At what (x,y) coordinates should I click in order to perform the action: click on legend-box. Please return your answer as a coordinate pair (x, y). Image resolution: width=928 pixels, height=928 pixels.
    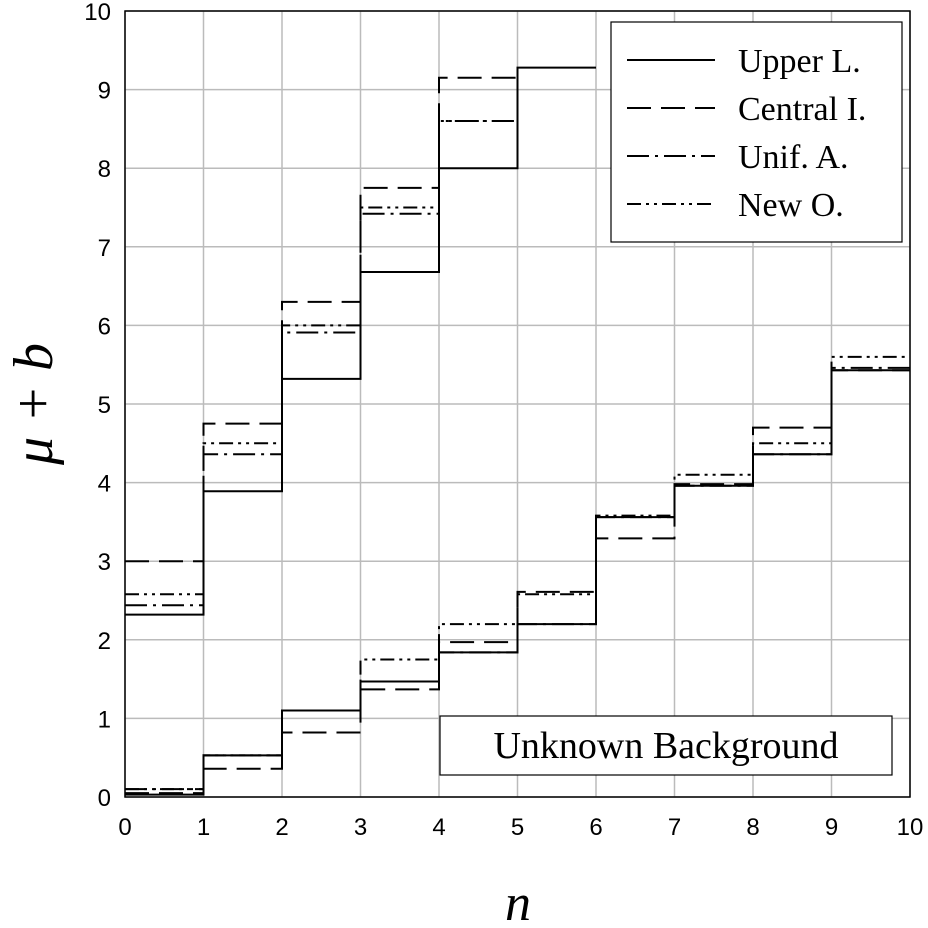
    Looking at the image, I should click on (756, 132).